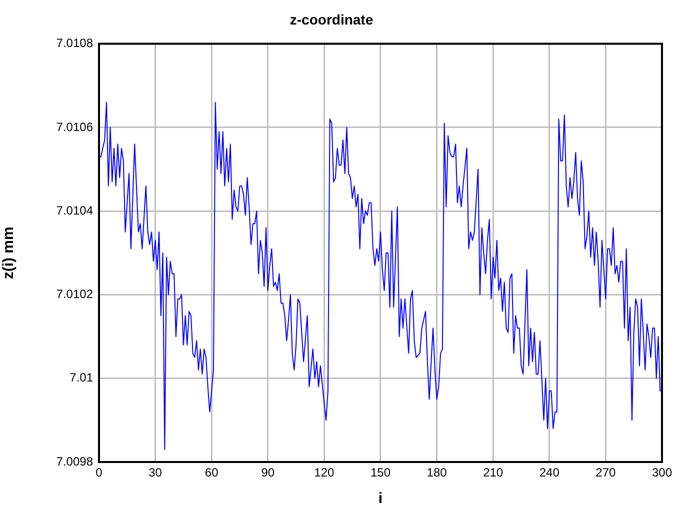 The height and width of the screenshot is (508, 676). I want to click on x-tick-label: 240, so click(549, 473).